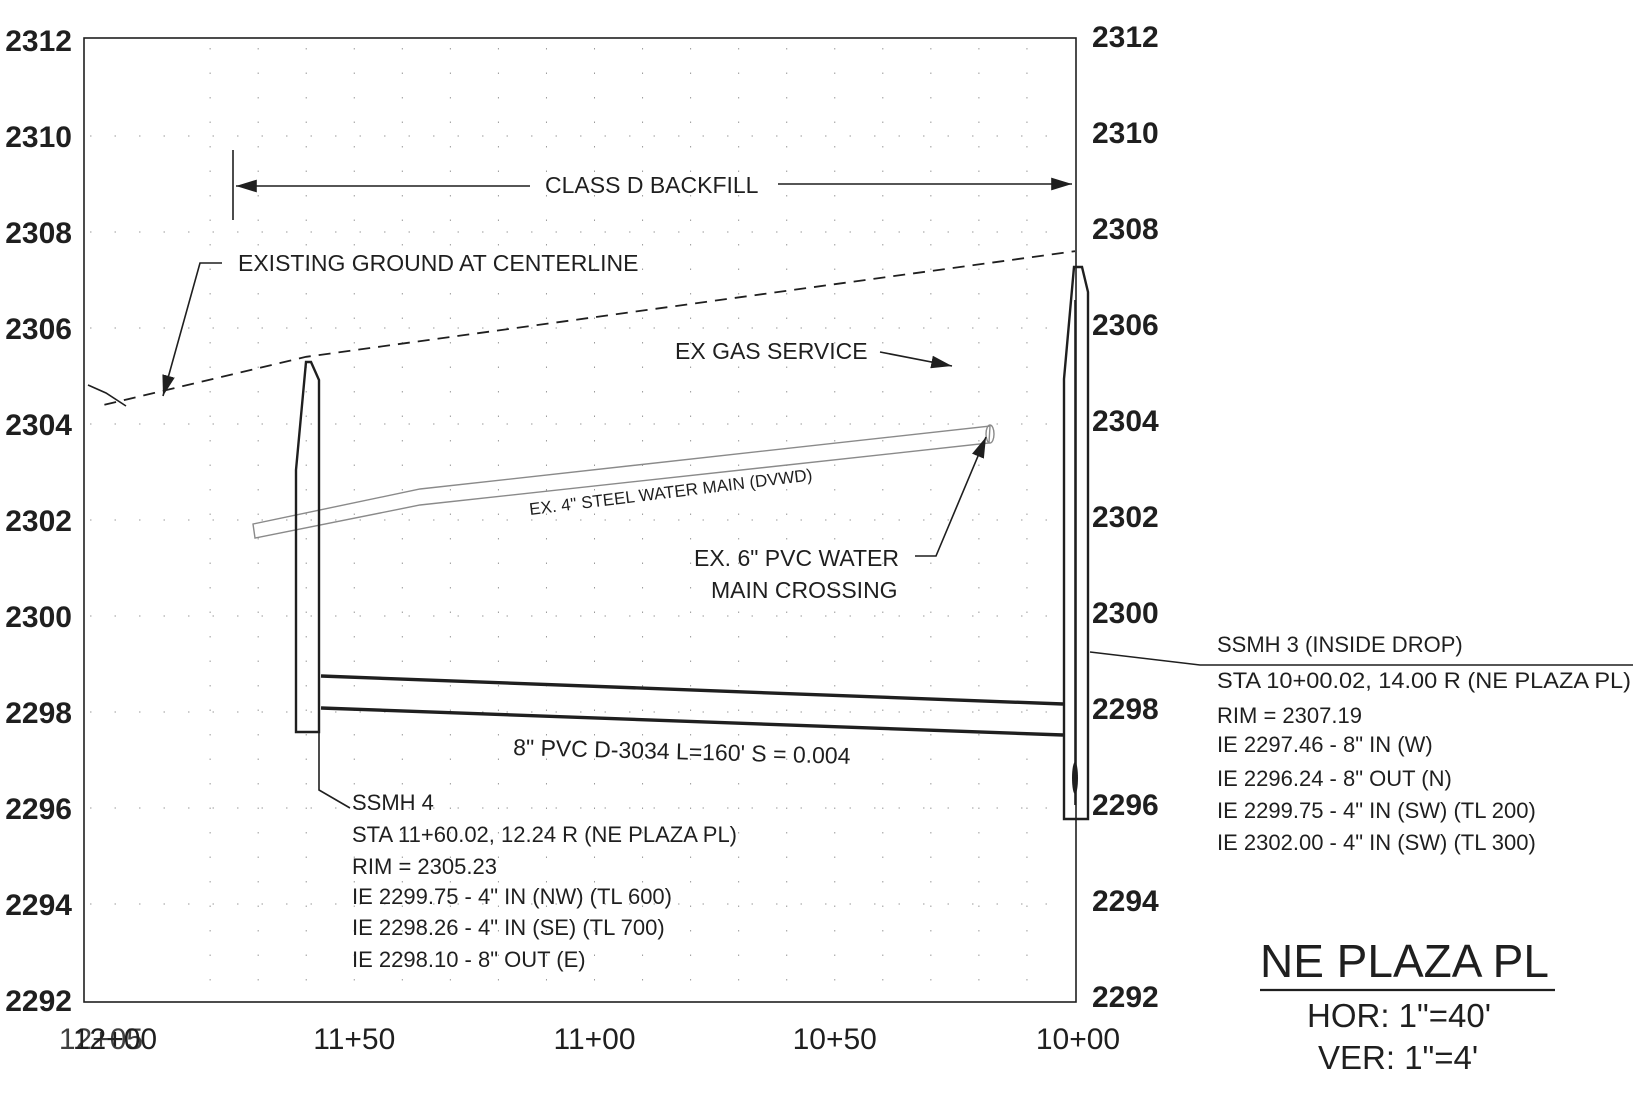  What do you see at coordinates (1376, 842) in the screenshot?
I see `ssmh3-line-7: IE 2302.00 - 4" IN (SW) (TL 300)` at bounding box center [1376, 842].